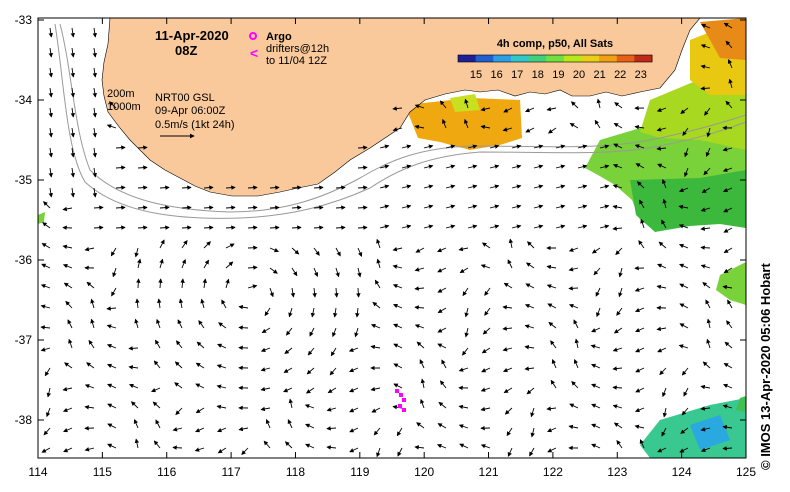  I want to click on currents-time: 09-Apr 06:00Z, so click(190, 111).